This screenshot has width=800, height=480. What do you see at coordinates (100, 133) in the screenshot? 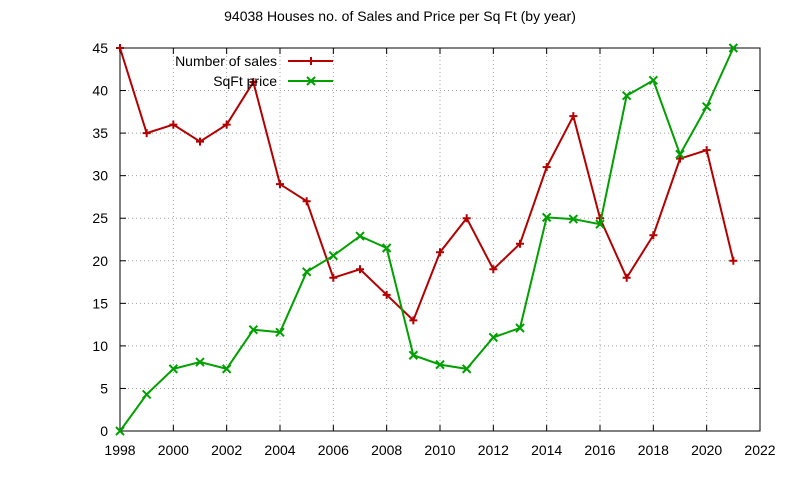
I see `y-tick-label: 35` at bounding box center [100, 133].